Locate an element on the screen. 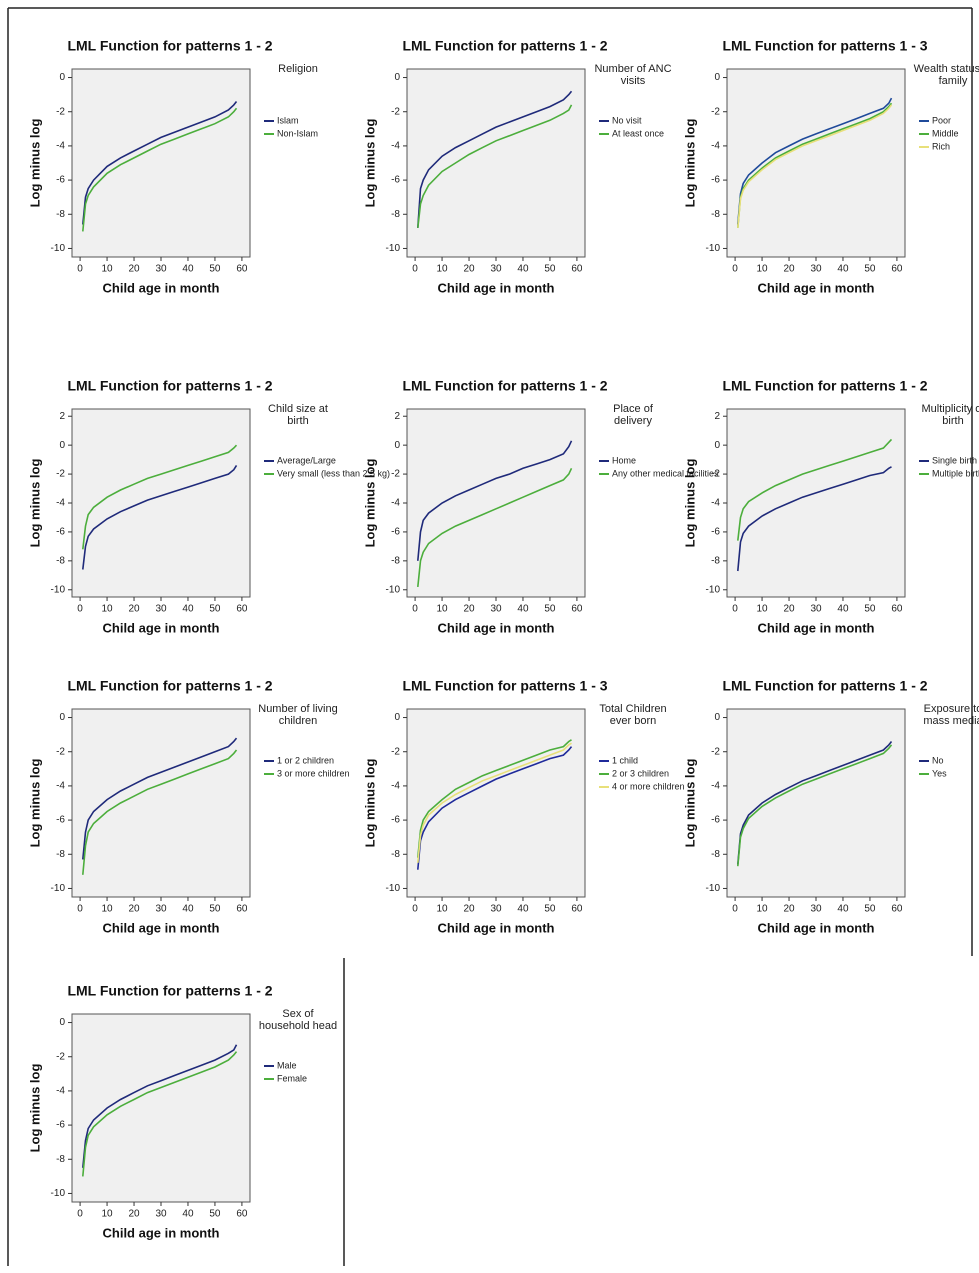 Image resolution: width=979 pixels, height=1273 pixels. legend-title-box: Wealth status of family is located at coordinates (946, 75).